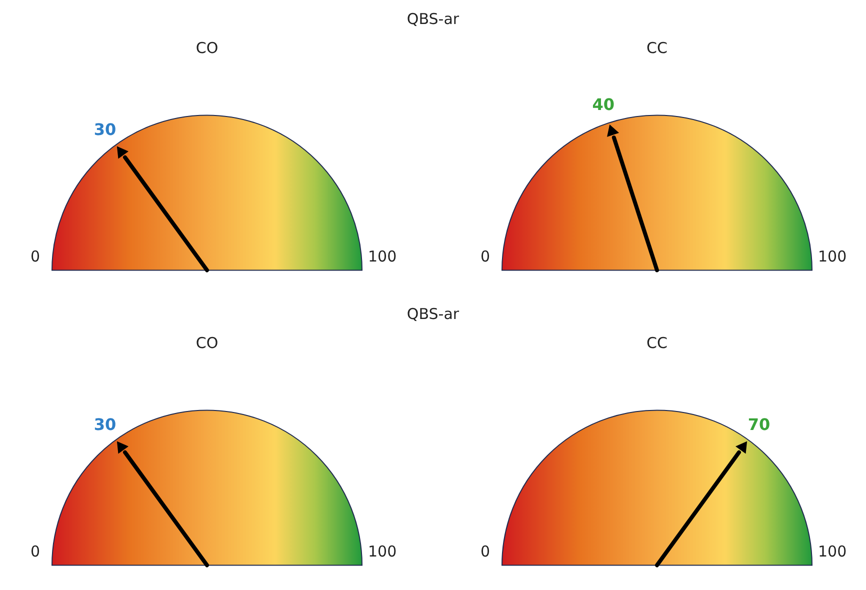 The image size is (866, 590). Describe the element at coordinates (603, 104) in the screenshot. I see `data-label: 40` at that location.